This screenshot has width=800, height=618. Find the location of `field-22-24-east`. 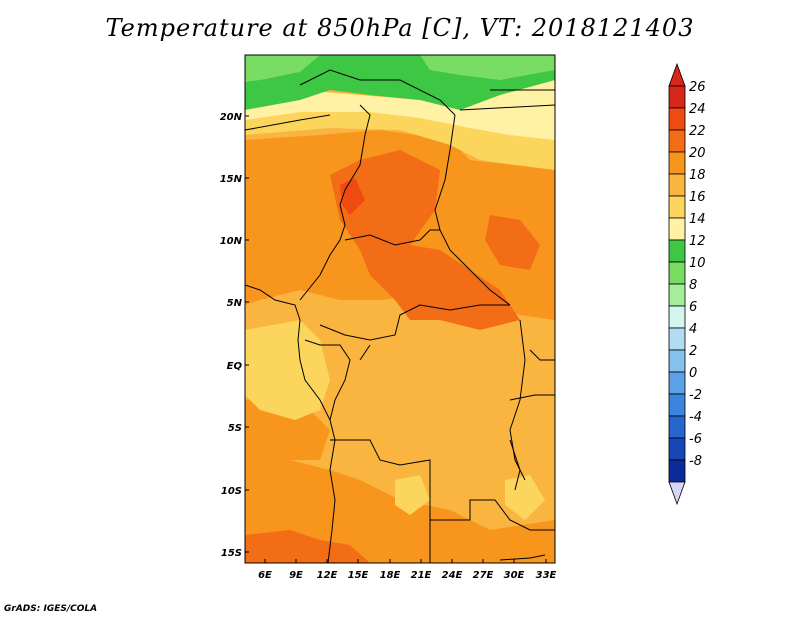

field-22-24-east is located at coordinates (512, 242).